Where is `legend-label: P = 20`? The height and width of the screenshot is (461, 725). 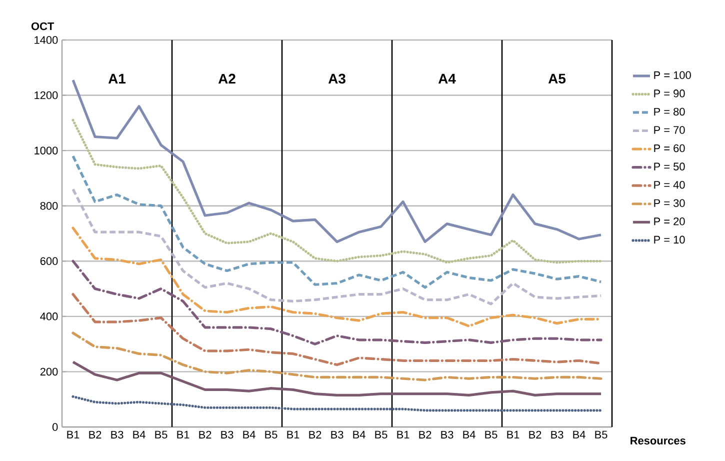 legend-label: P = 20 is located at coordinates (669, 222).